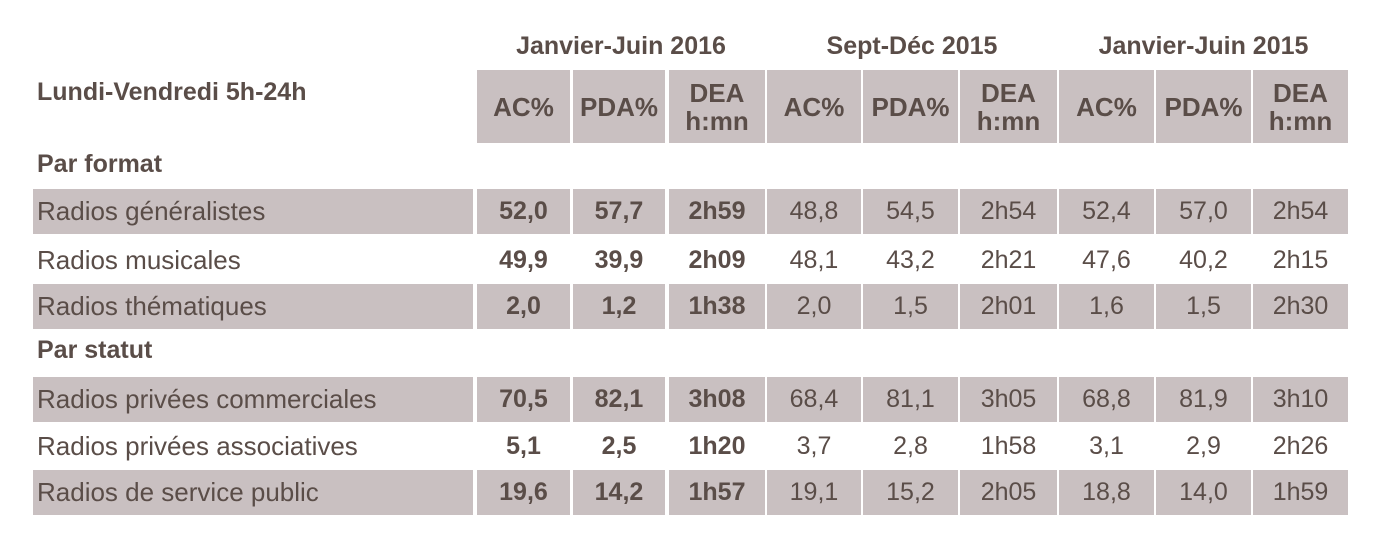 This screenshot has width=1380, height=540. I want to click on table-cell: 2h30, so click(1300, 306).